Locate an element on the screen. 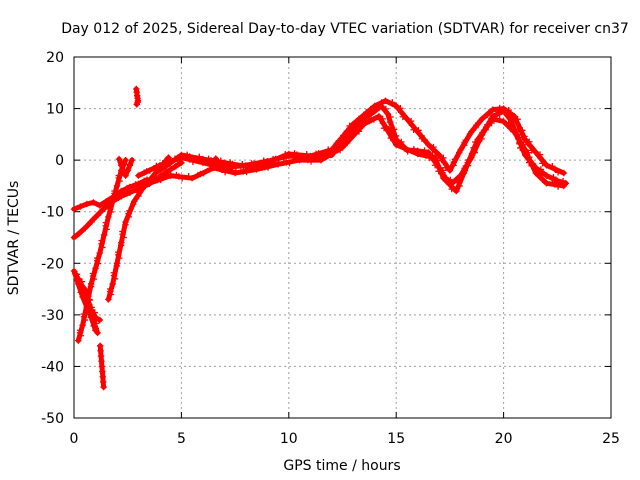 This screenshot has height=480, width=640. y-tick-label: 20 is located at coordinates (55, 58).